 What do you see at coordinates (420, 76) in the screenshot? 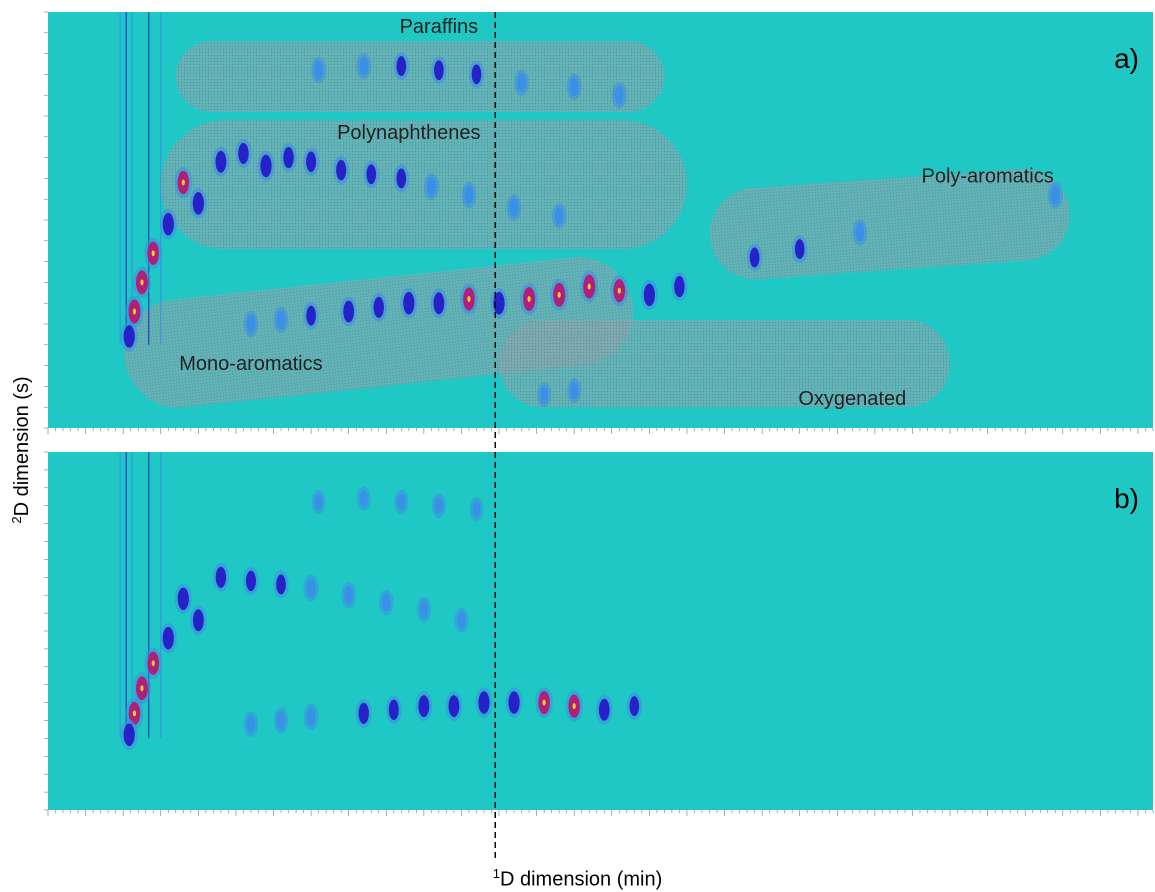
I see `region-paraffins` at bounding box center [420, 76].